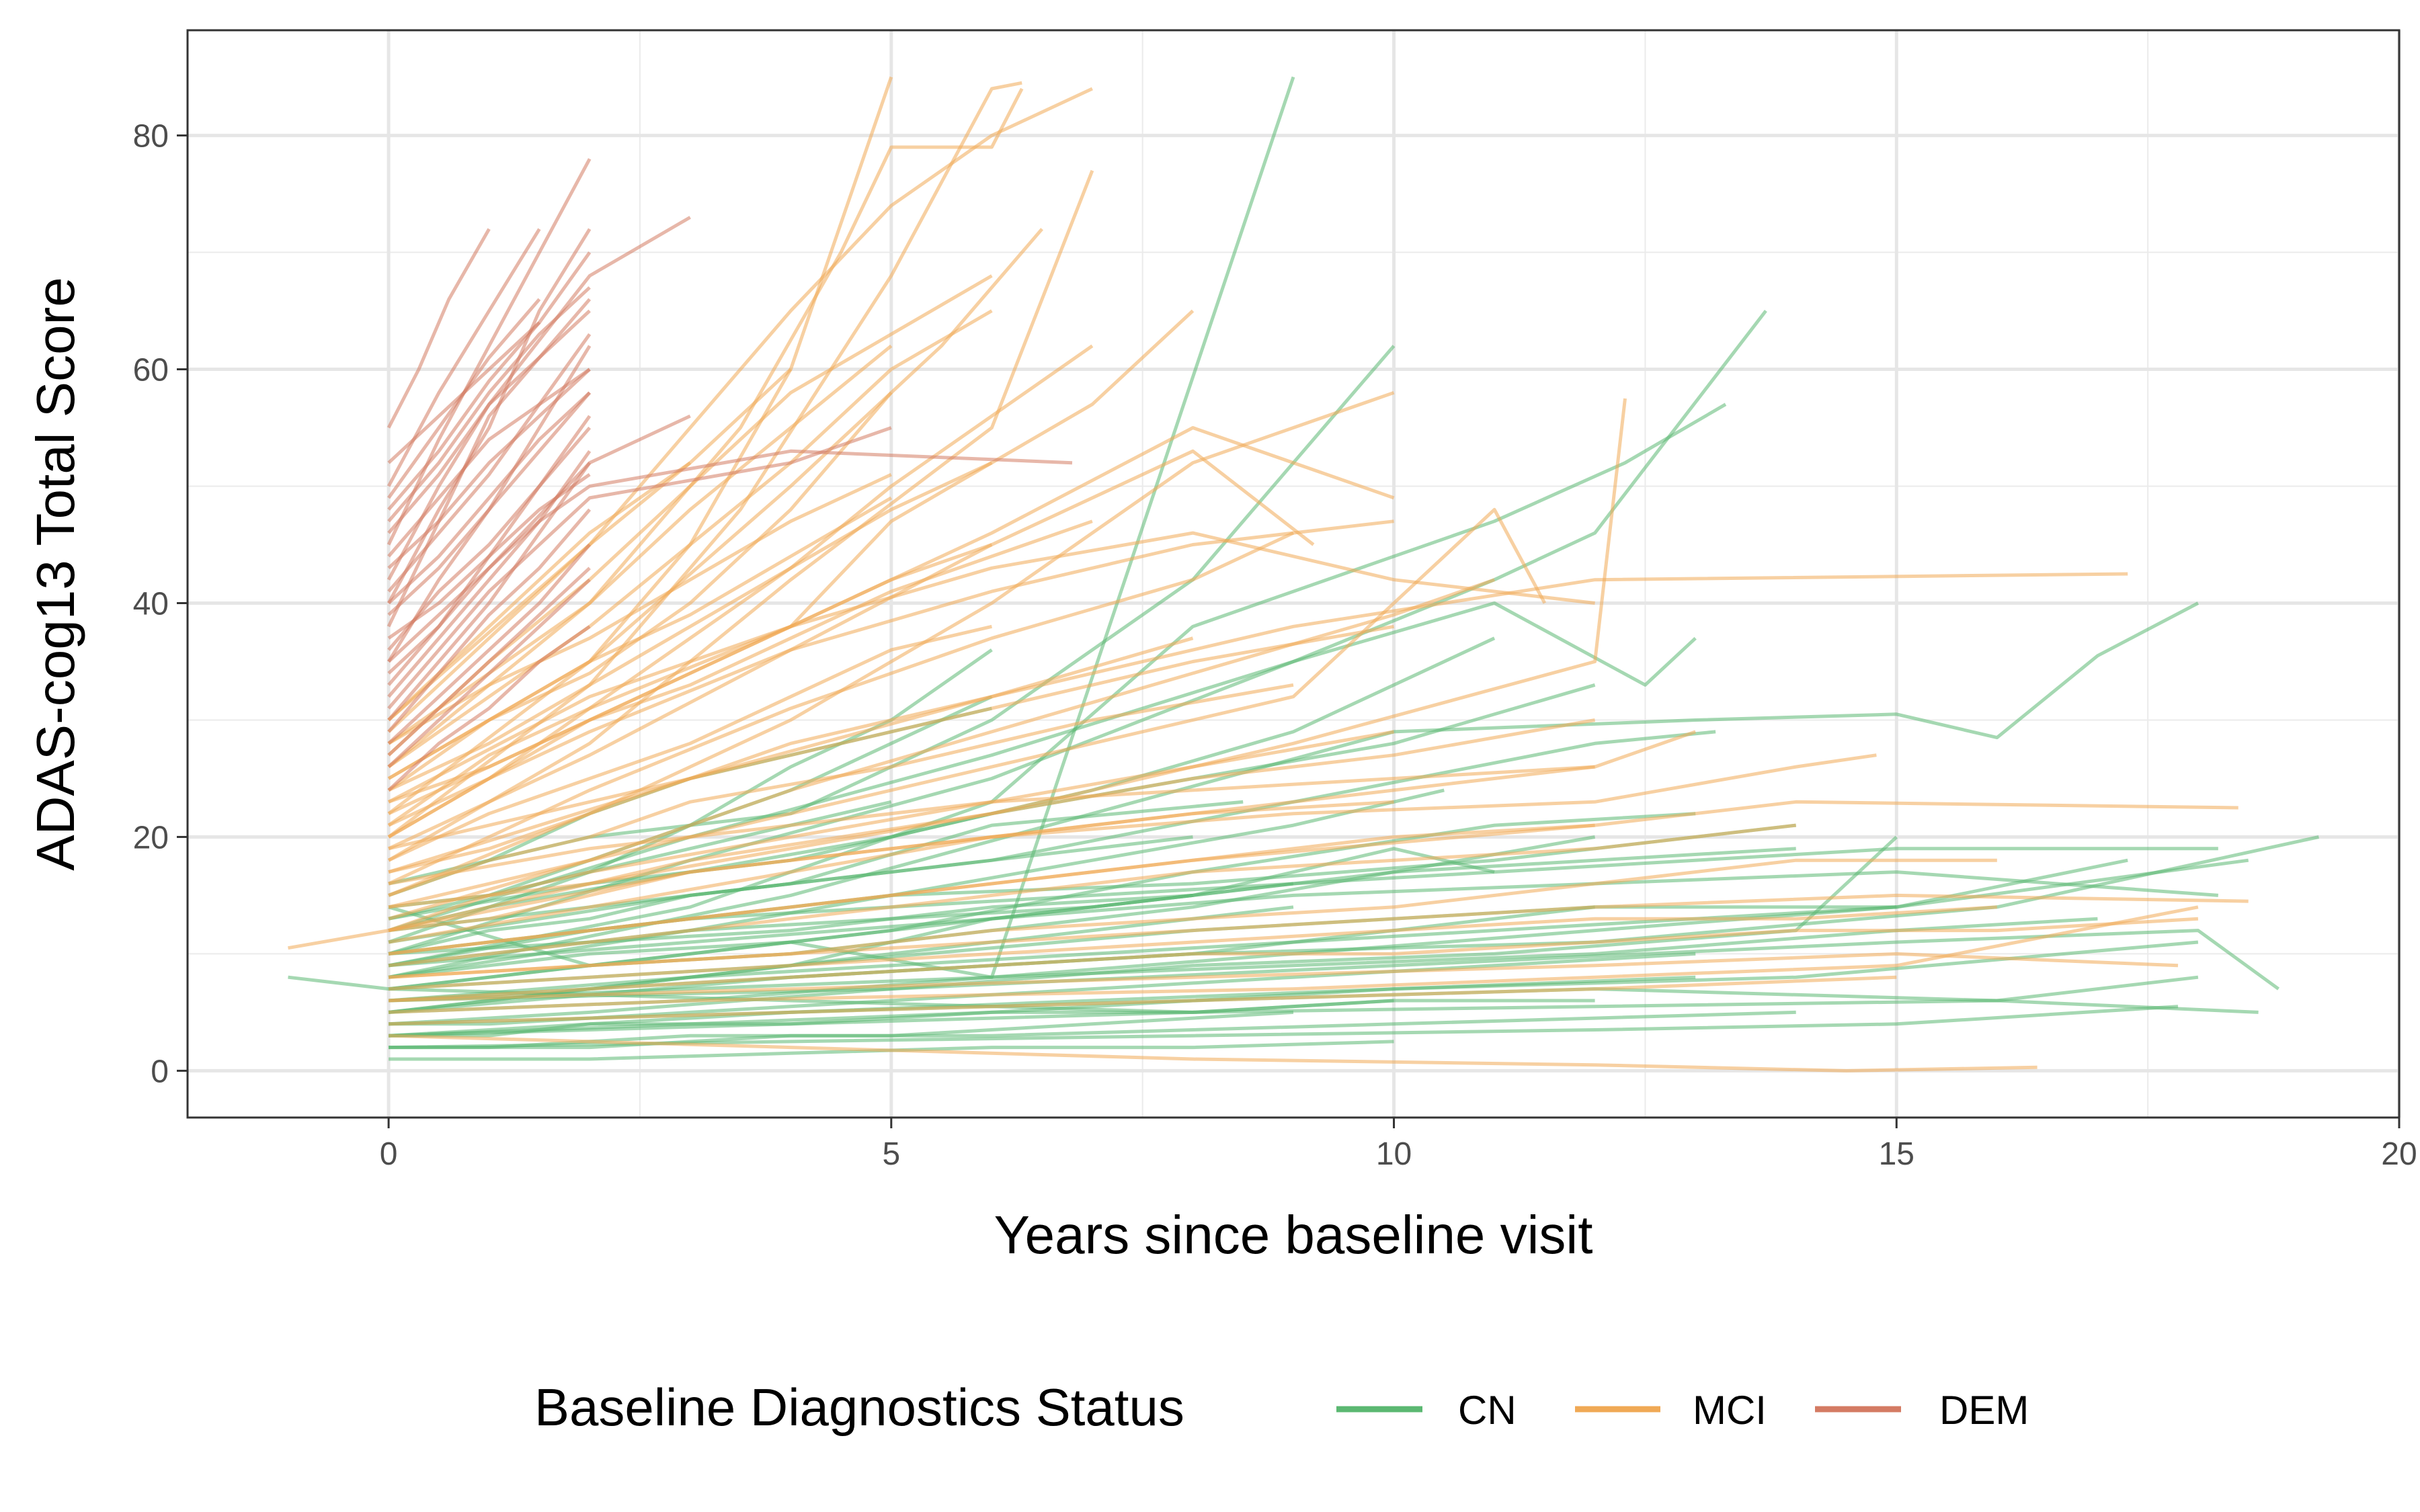 The width and height of the screenshot is (2420, 1512). I want to click on y-axis-title: ADAS-cog13 Total Score, so click(55, 573).